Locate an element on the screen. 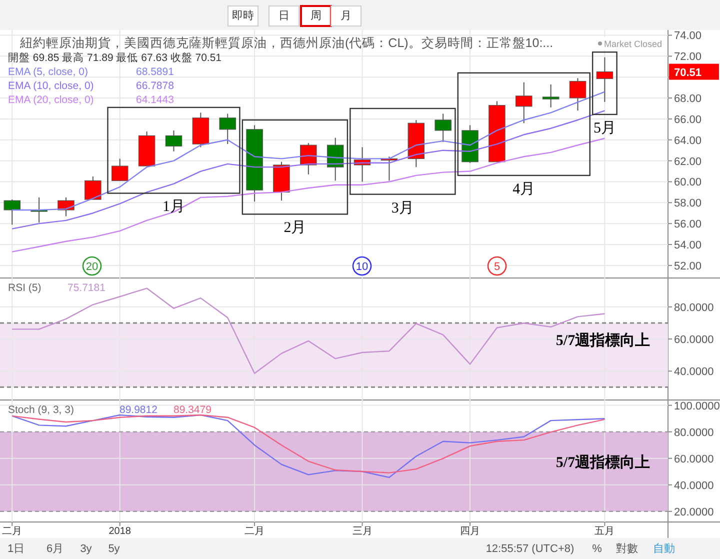  x-tick-label: 五月 is located at coordinates (604, 531).